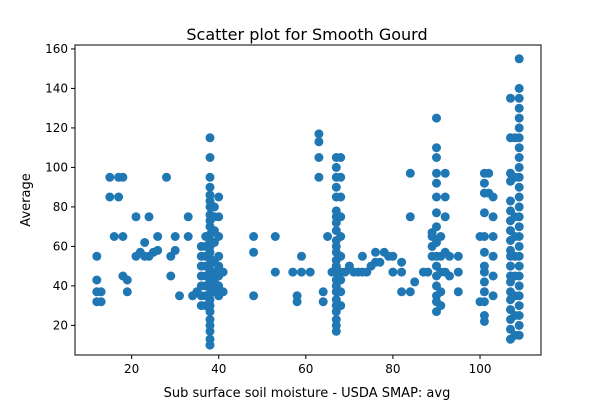 This screenshot has height=404, width=600. What do you see at coordinates (60, 246) in the screenshot?
I see `y-tick-label-60: 60` at bounding box center [60, 246].